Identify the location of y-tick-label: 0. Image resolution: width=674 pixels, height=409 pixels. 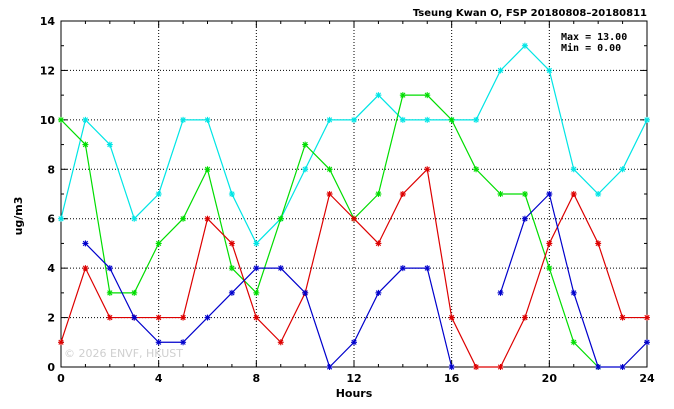
(51, 367).